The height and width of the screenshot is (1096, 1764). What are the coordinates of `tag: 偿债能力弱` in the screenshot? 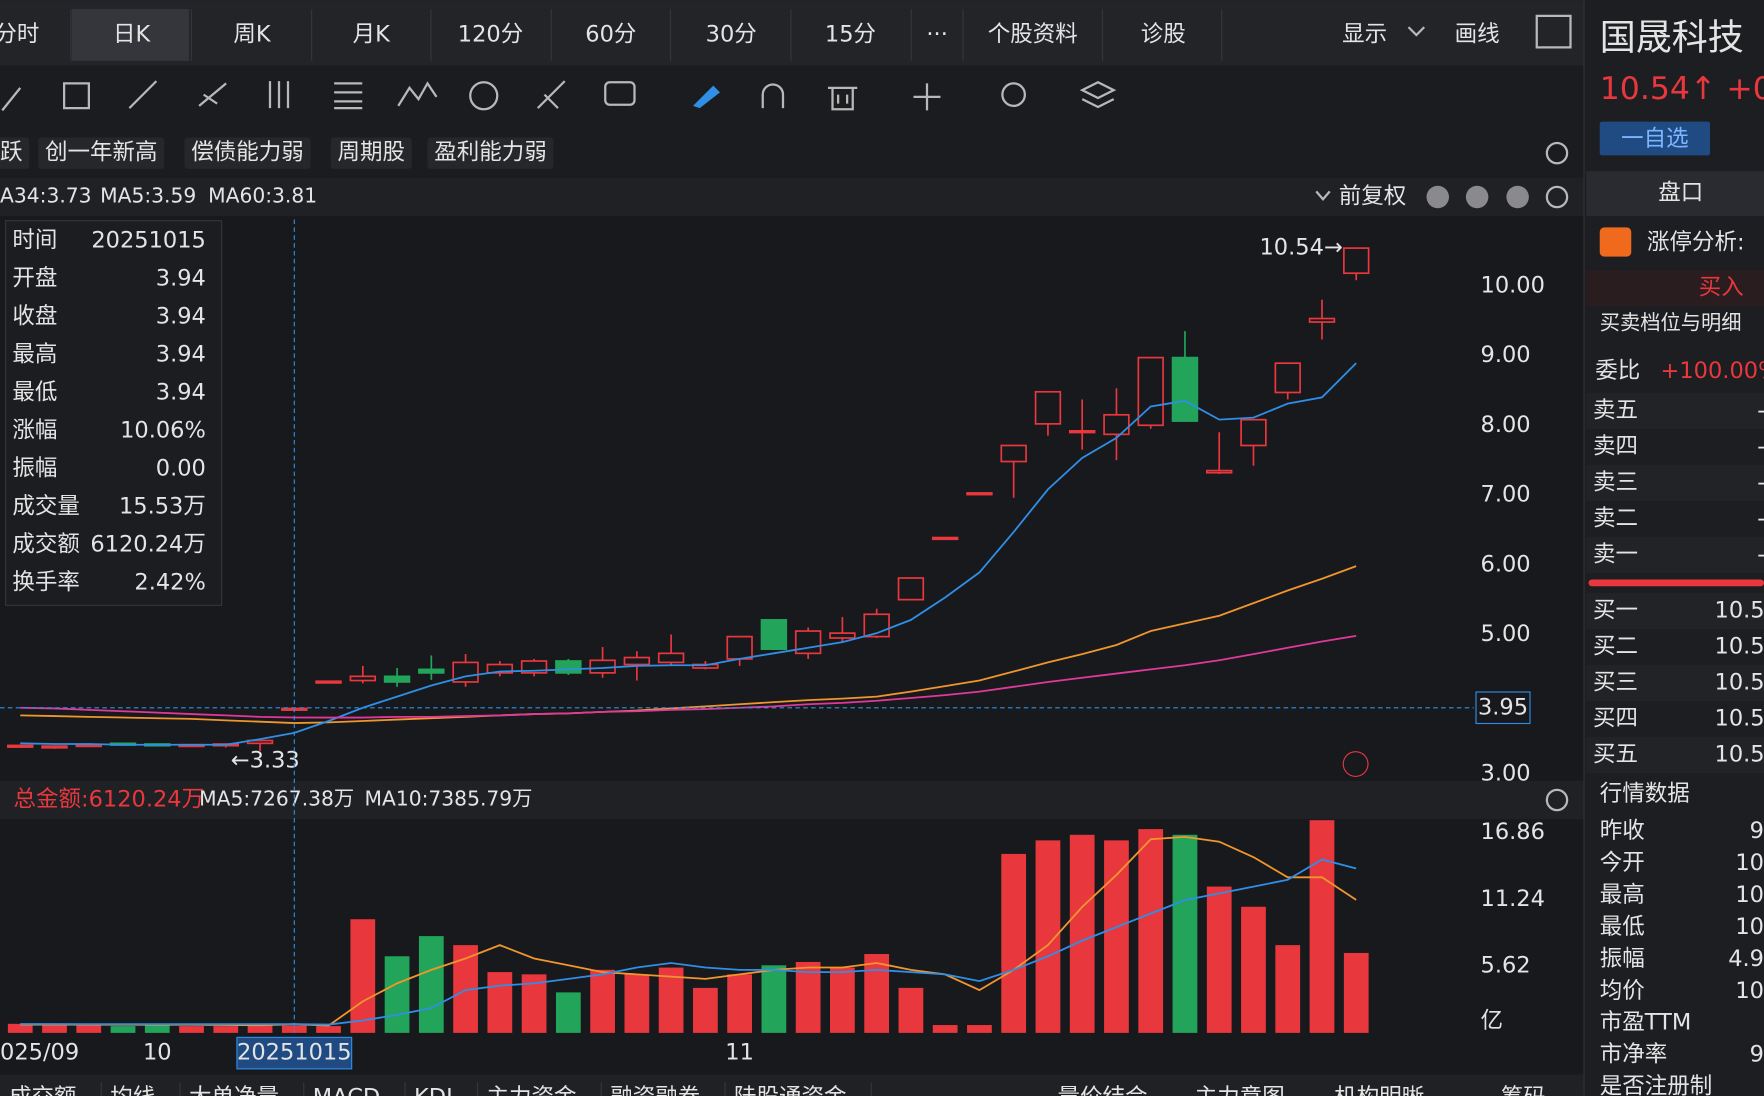 It's located at (247, 153).